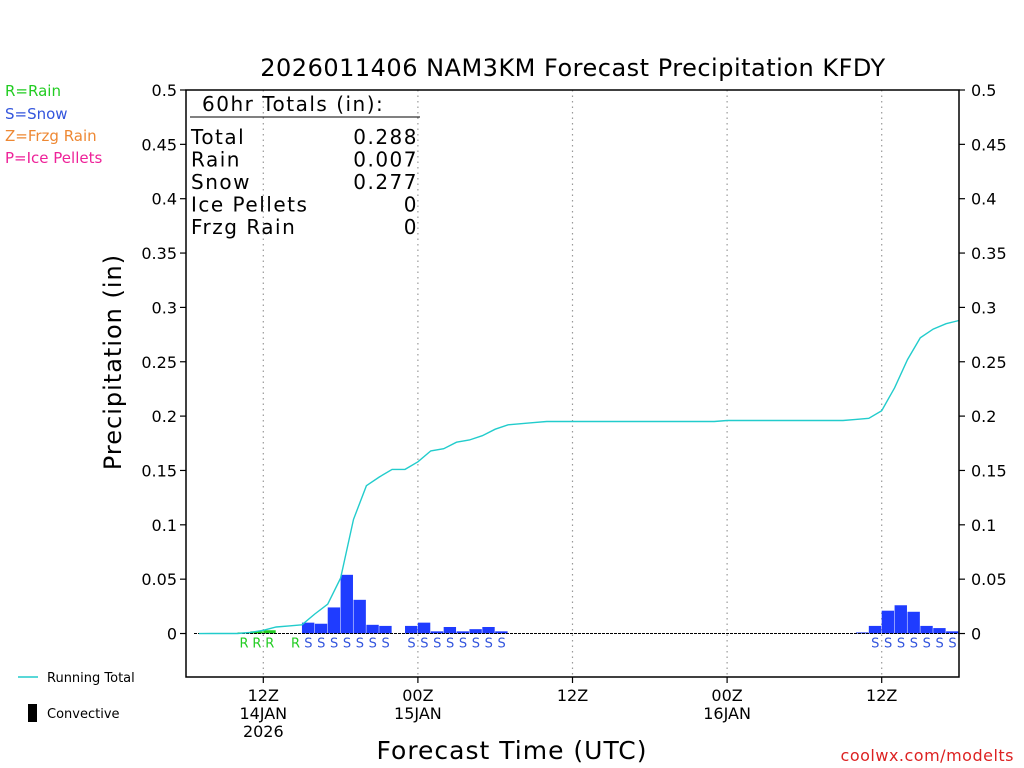 This screenshot has height=768, width=1024. Describe the element at coordinates (263, 713) in the screenshot. I see `x-tick-label-0-1: 14JAN` at that location.